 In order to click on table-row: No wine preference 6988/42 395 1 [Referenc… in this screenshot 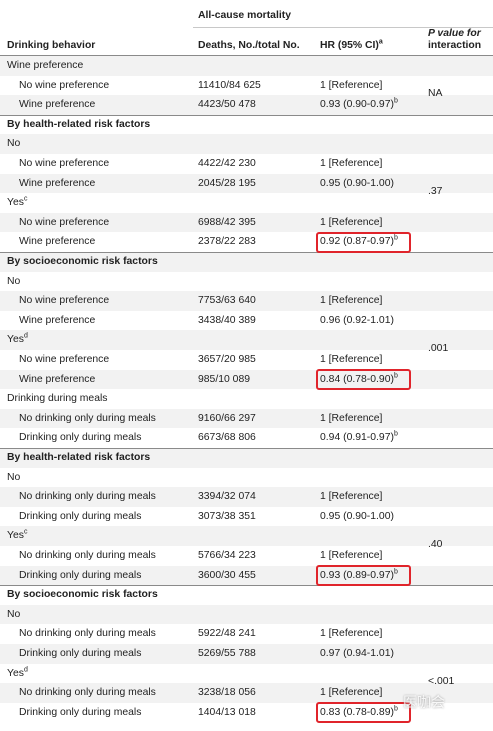, I will do `click(246, 222)`.